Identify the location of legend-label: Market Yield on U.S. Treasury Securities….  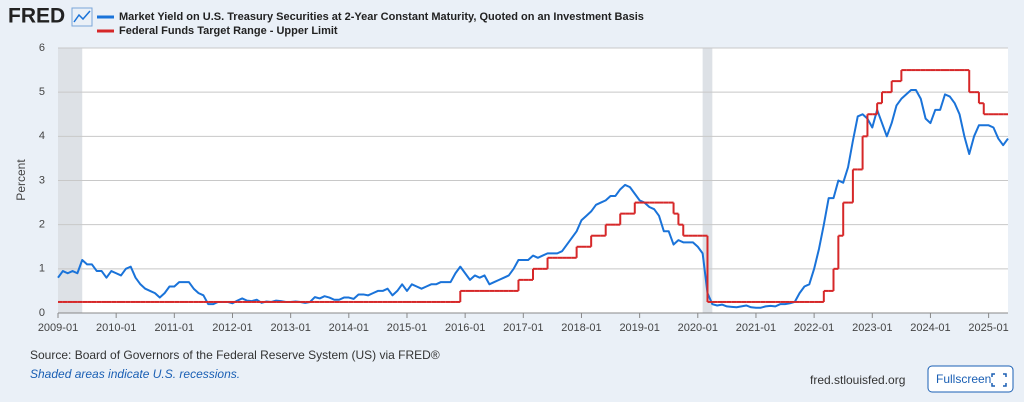
(381, 17).